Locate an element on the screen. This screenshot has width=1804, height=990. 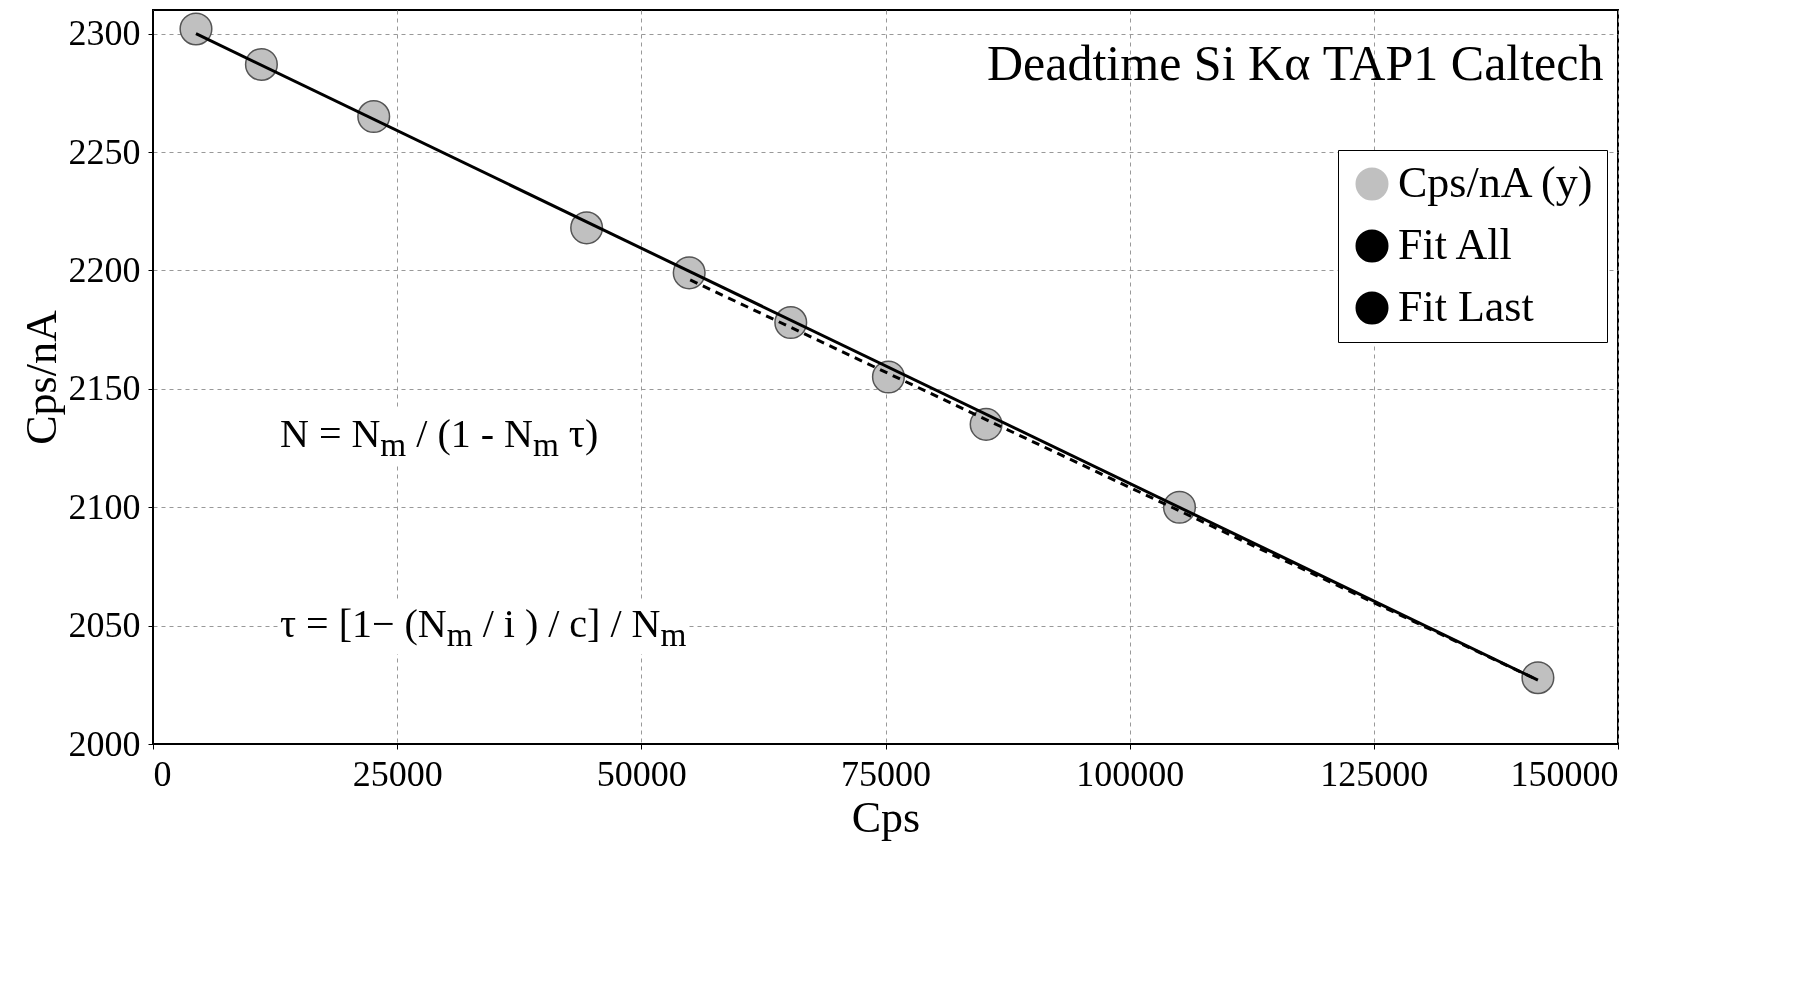
y-tick-label: 2300 is located at coordinates (104, 33).